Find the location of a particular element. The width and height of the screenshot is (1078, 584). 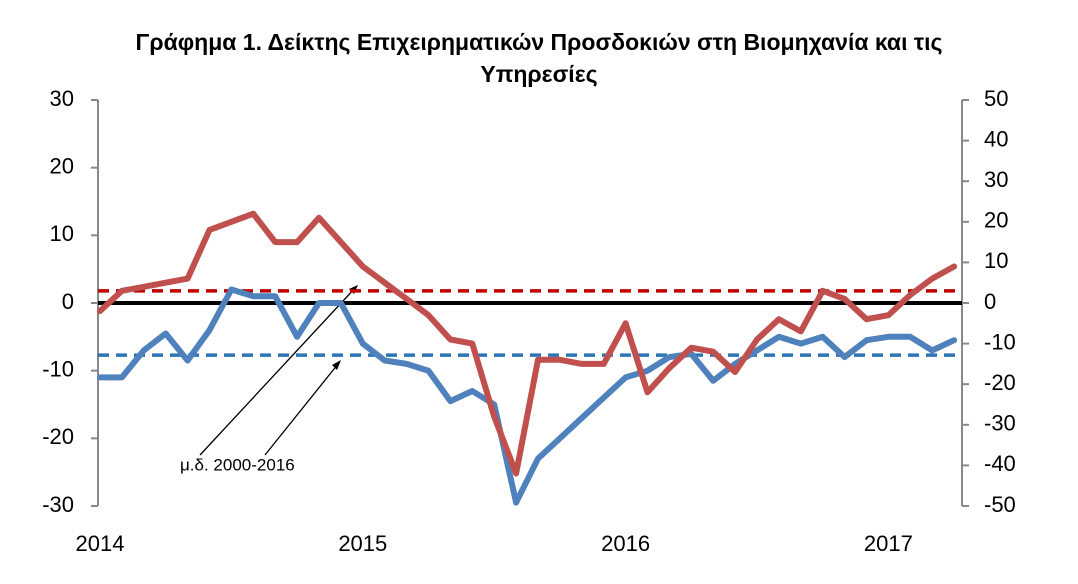

annotation: μ.δ. 2000-2016 is located at coordinates (237, 464).